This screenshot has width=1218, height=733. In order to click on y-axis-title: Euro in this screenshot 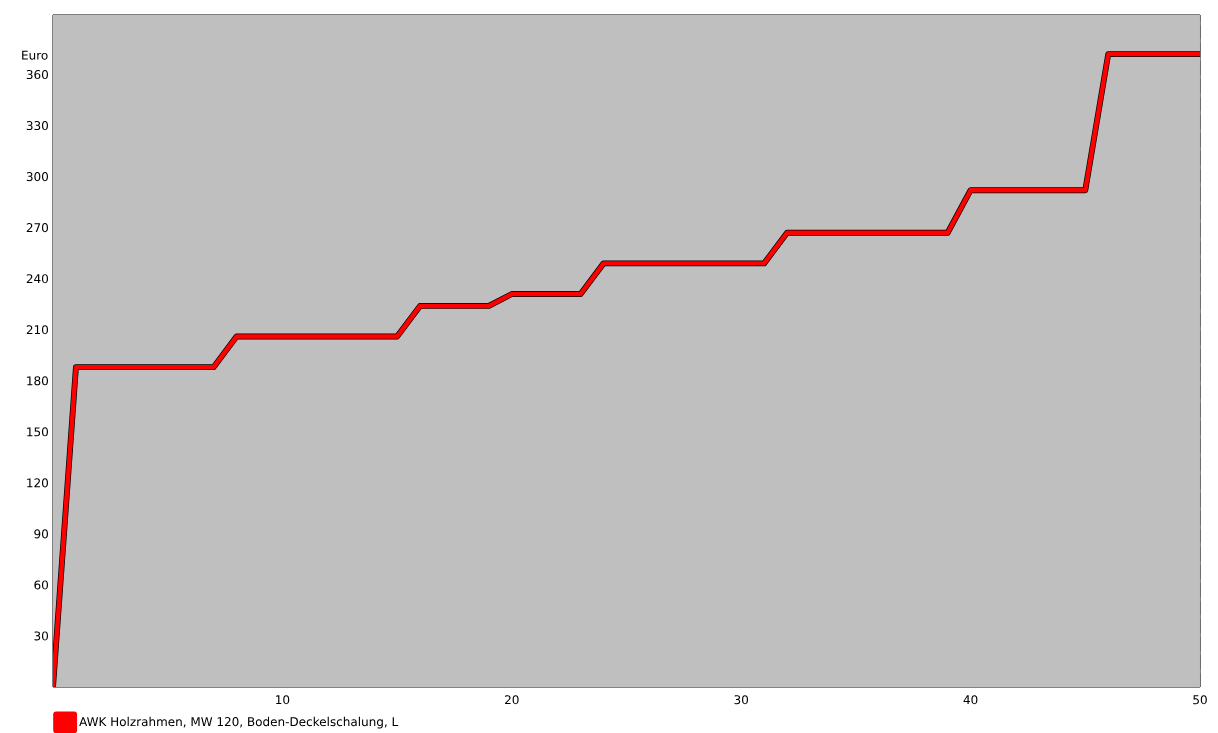, I will do `click(35, 55)`.